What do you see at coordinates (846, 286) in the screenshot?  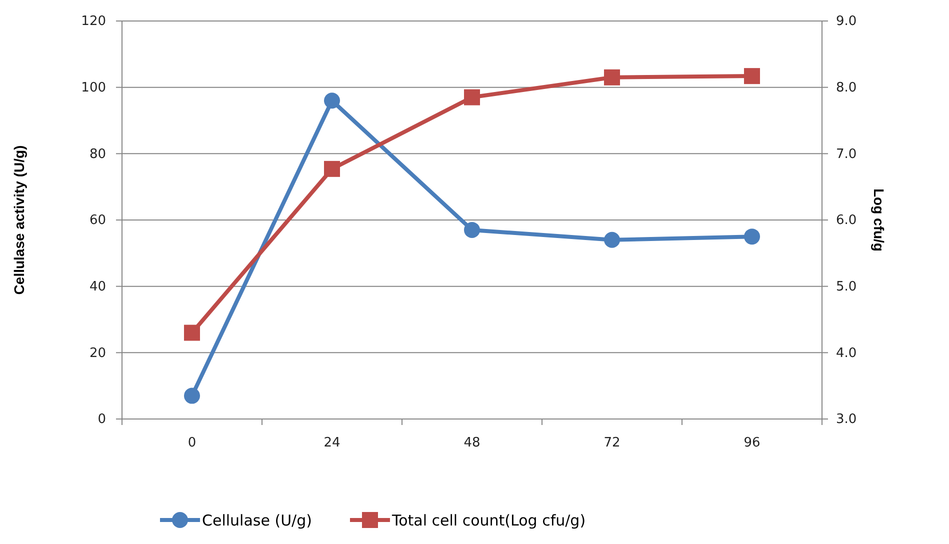 I see `y2-tick-label: 5.0` at bounding box center [846, 286].